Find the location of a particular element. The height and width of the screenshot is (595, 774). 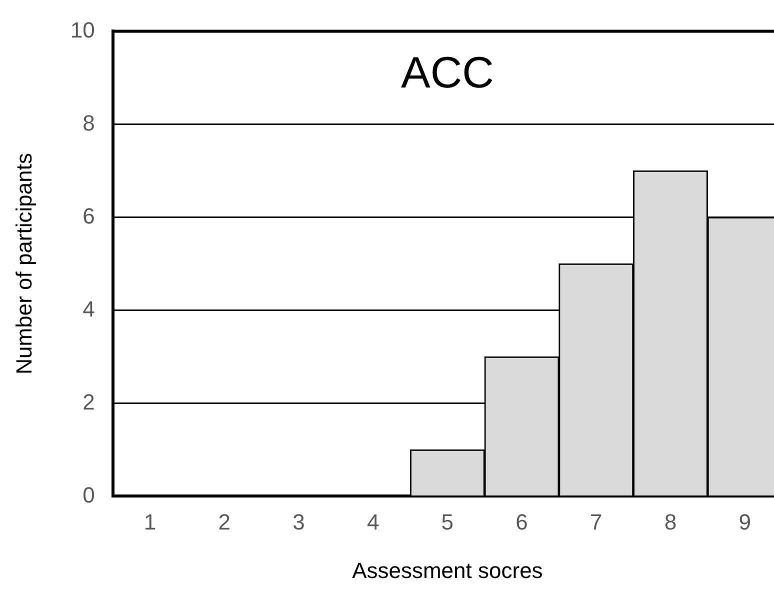

x-tick-label: 5 is located at coordinates (447, 521).